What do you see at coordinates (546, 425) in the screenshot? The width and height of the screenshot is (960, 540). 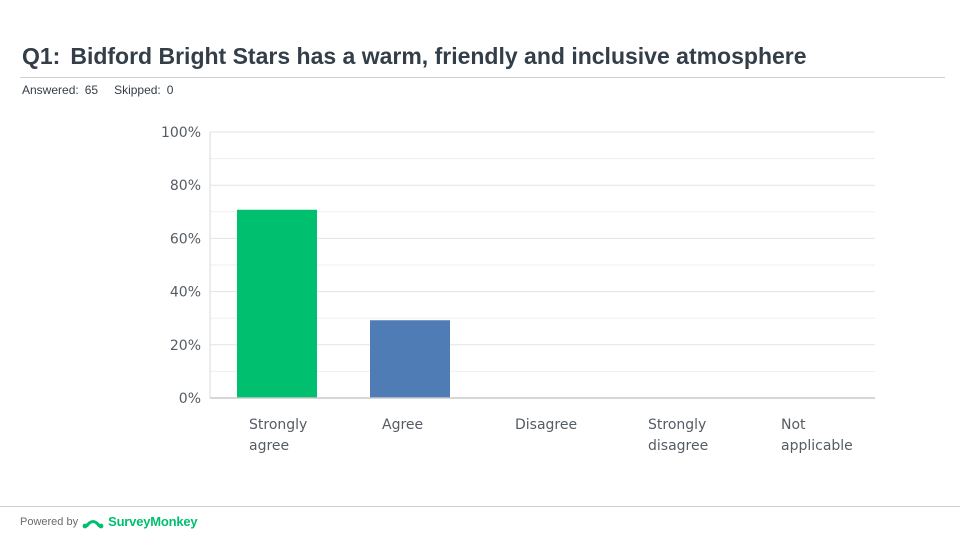 I see `x-tick-label: Disagree` at bounding box center [546, 425].